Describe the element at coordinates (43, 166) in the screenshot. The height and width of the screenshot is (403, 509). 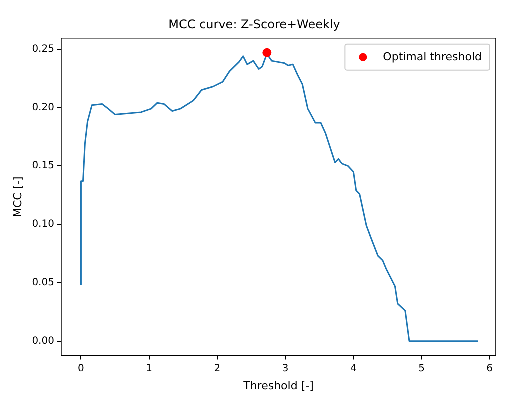
I see `y-tick-label: 0.15` at that location.